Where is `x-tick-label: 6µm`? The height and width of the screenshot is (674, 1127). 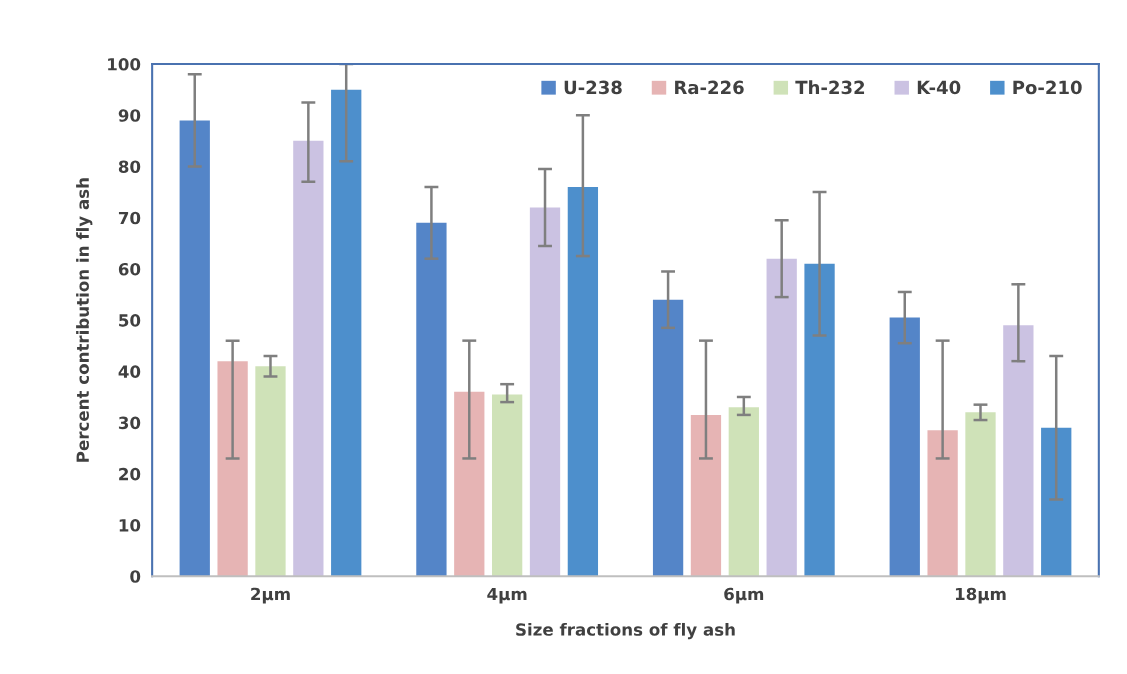
x-tick-label: 6µm is located at coordinates (744, 595).